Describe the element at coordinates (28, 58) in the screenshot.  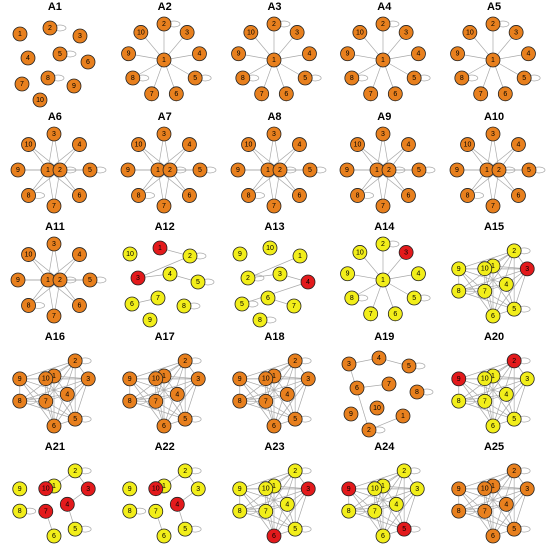
I see `node: 4` at that location.